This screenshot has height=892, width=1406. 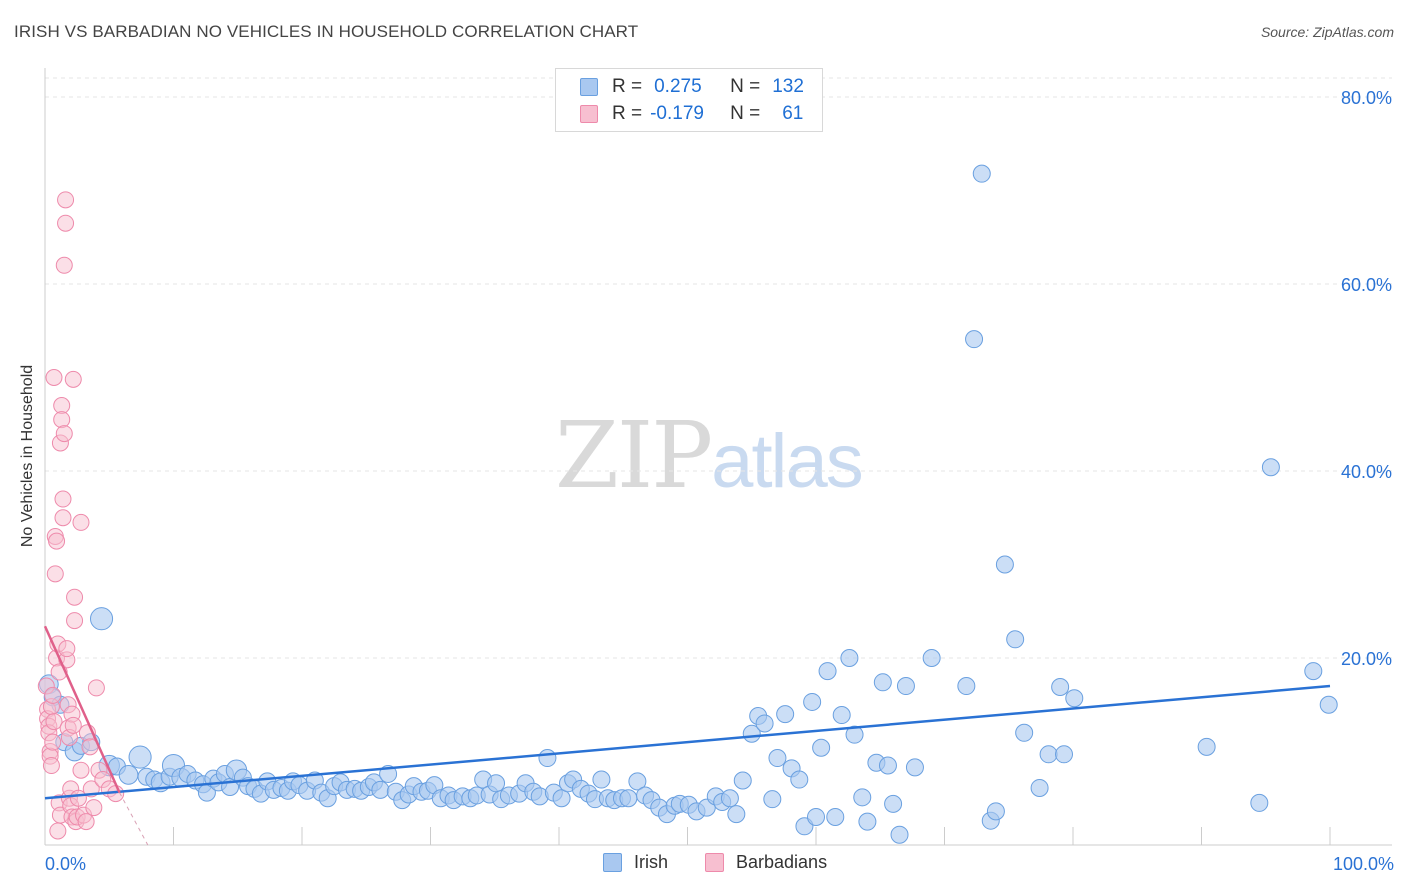 I want to click on barbadian-legend-label: Barbadians, so click(x=782, y=862).